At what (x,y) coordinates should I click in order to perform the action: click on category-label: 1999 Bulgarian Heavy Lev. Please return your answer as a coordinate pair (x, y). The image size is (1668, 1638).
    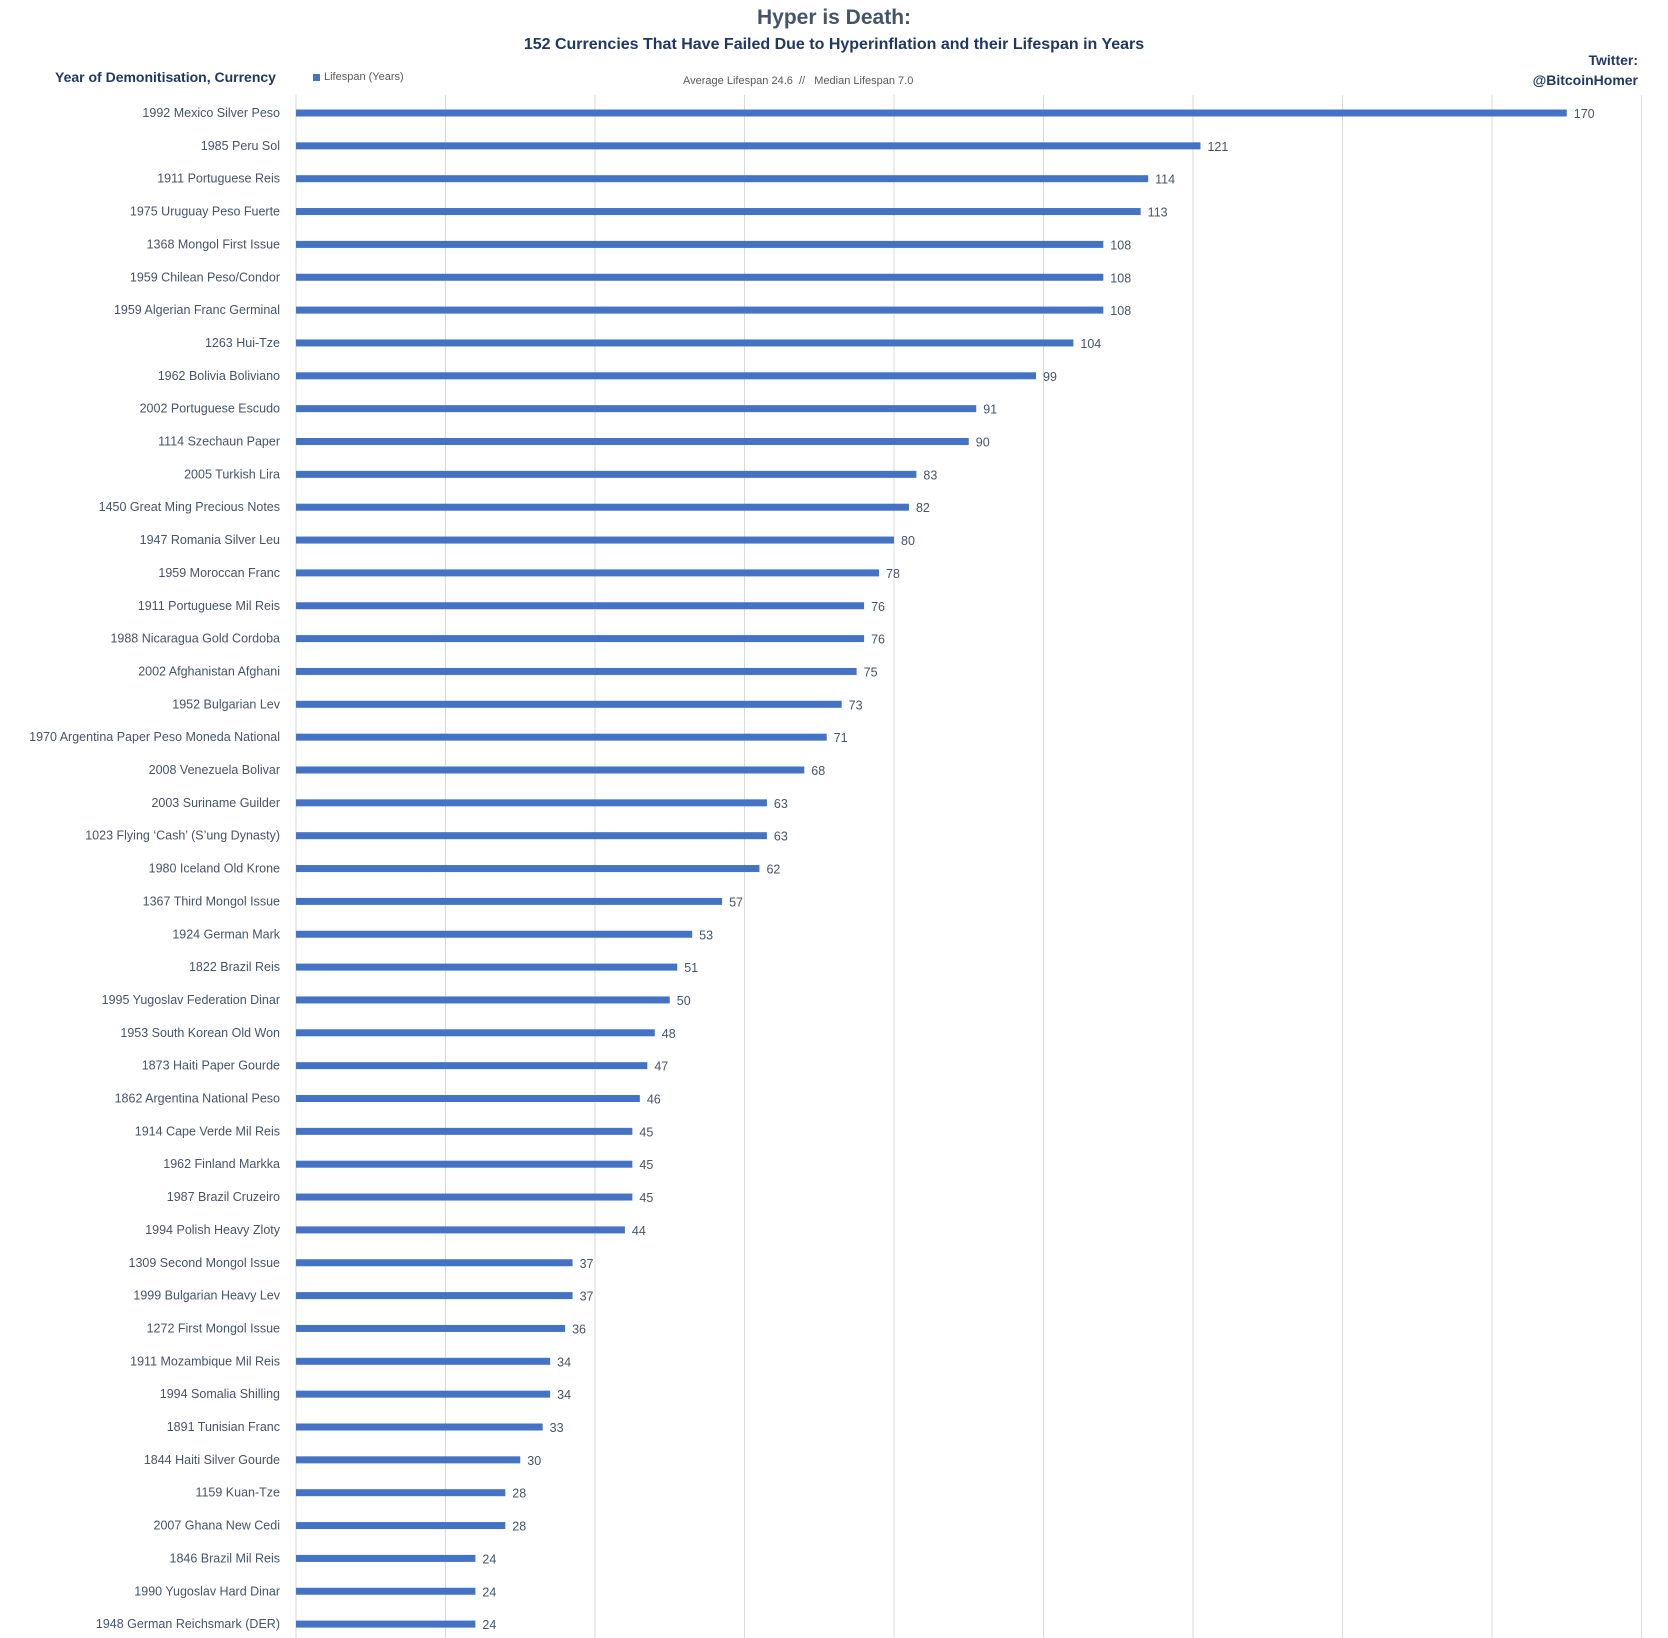
    Looking at the image, I should click on (206, 1296).